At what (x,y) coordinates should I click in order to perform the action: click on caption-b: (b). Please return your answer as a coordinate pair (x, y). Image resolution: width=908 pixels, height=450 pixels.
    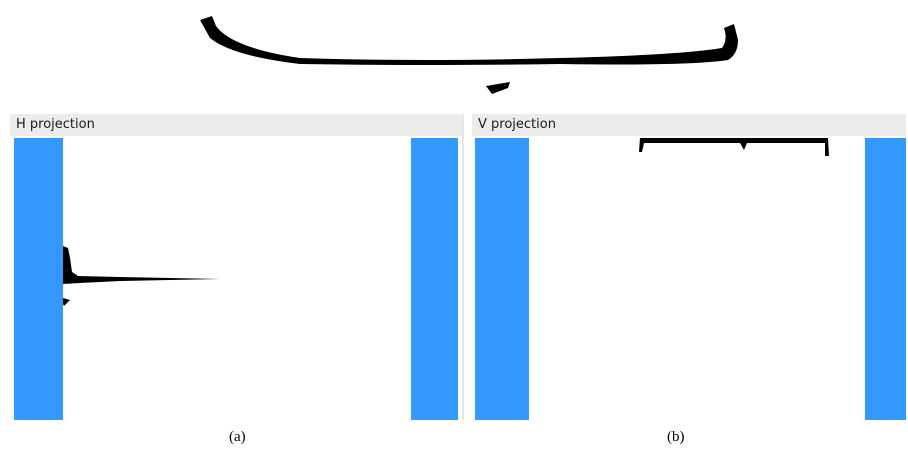
    Looking at the image, I should click on (676, 437).